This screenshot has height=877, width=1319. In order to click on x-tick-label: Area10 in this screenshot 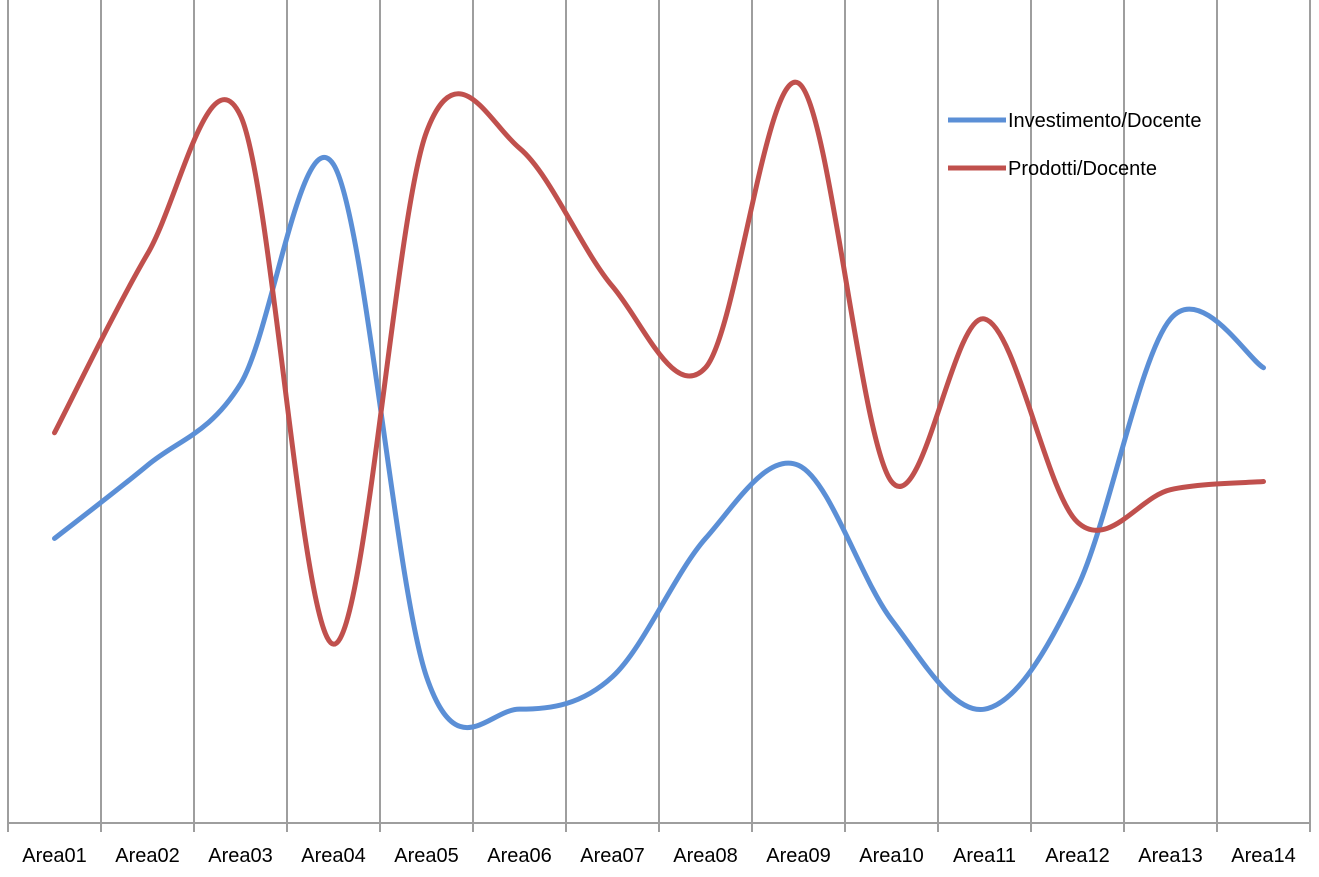, I will do `click(891, 856)`.